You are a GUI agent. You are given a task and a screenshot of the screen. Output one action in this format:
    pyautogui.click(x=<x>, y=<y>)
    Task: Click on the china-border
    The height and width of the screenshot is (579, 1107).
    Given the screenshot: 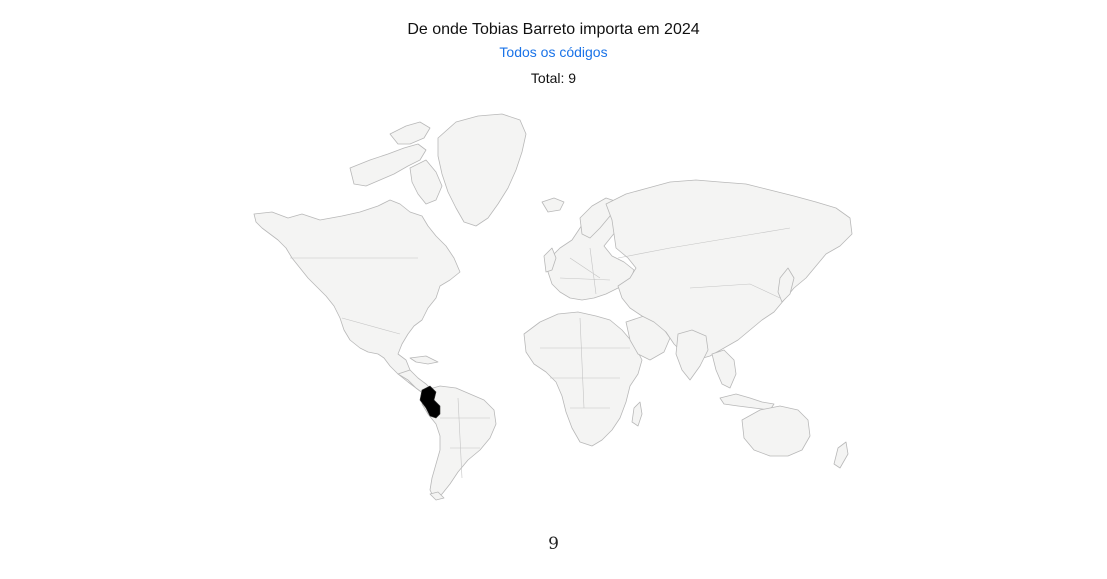 What is the action you would take?
    pyautogui.click(x=735, y=291)
    